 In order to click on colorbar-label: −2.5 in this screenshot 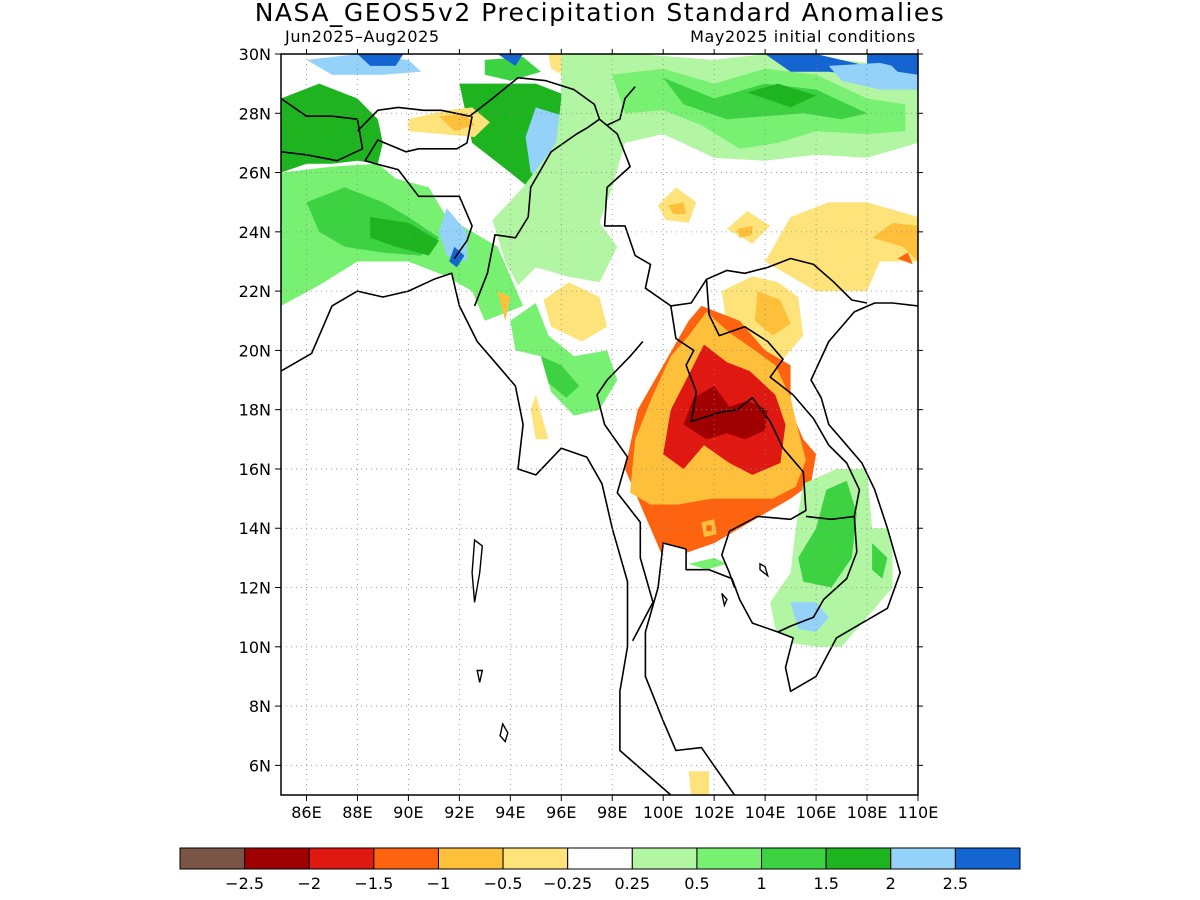, I will do `click(244, 883)`.